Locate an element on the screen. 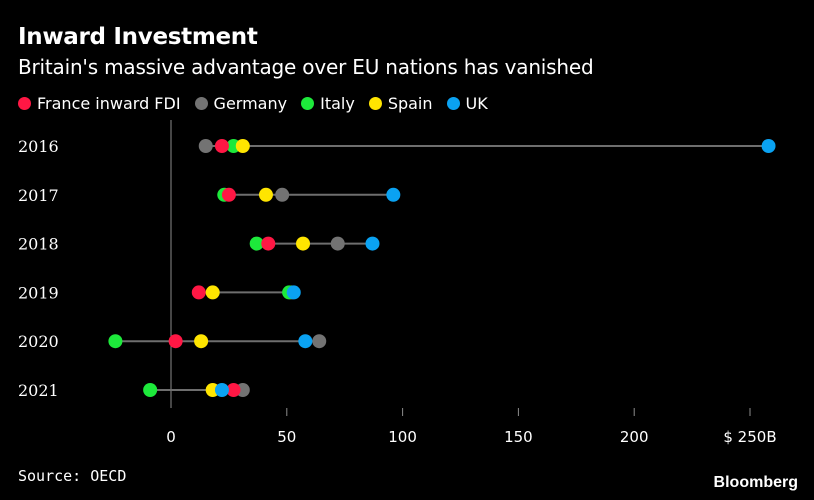 The image size is (814, 500). legend-dot-uk is located at coordinates (453, 103).